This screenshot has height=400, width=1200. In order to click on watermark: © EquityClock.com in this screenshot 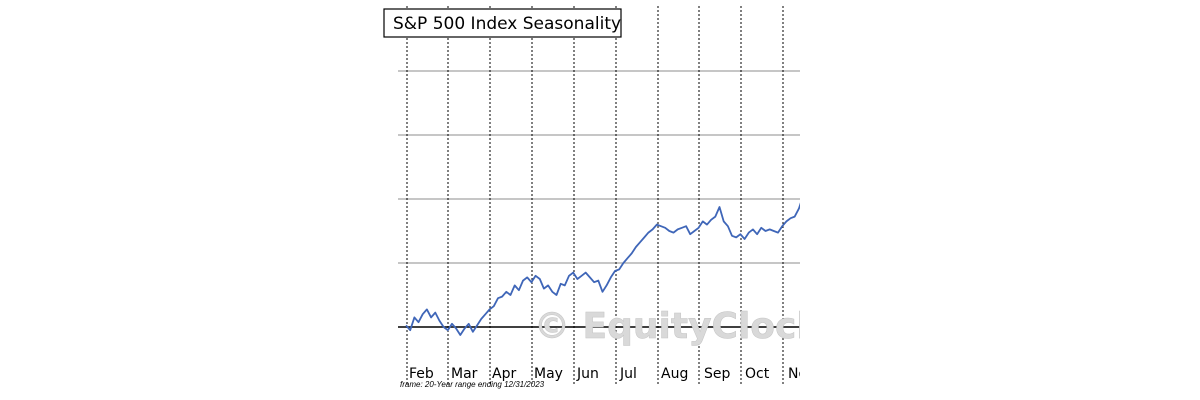, I will do `click(726, 327)`.